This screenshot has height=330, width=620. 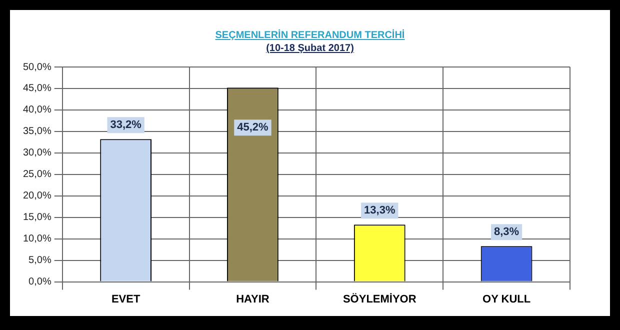 I want to click on chart-title: SEÇMENLERİN REFERANDUM TERCİHİ, so click(x=310, y=35).